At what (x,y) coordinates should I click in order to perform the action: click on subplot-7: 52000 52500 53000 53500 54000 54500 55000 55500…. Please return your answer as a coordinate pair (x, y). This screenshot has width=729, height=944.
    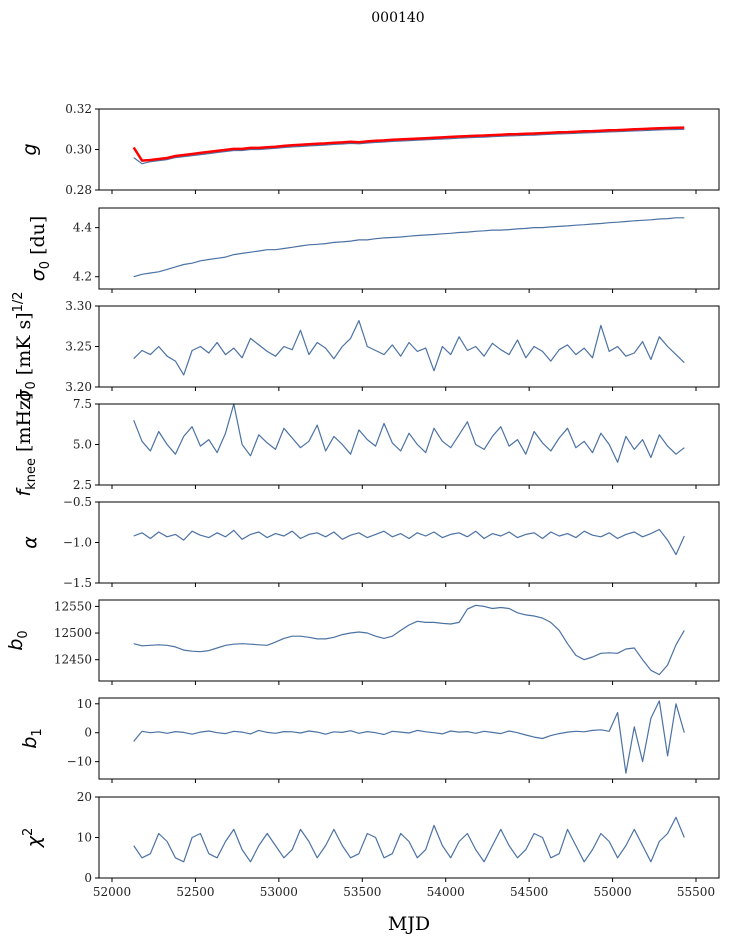
    Looking at the image, I should click on (370, 844).